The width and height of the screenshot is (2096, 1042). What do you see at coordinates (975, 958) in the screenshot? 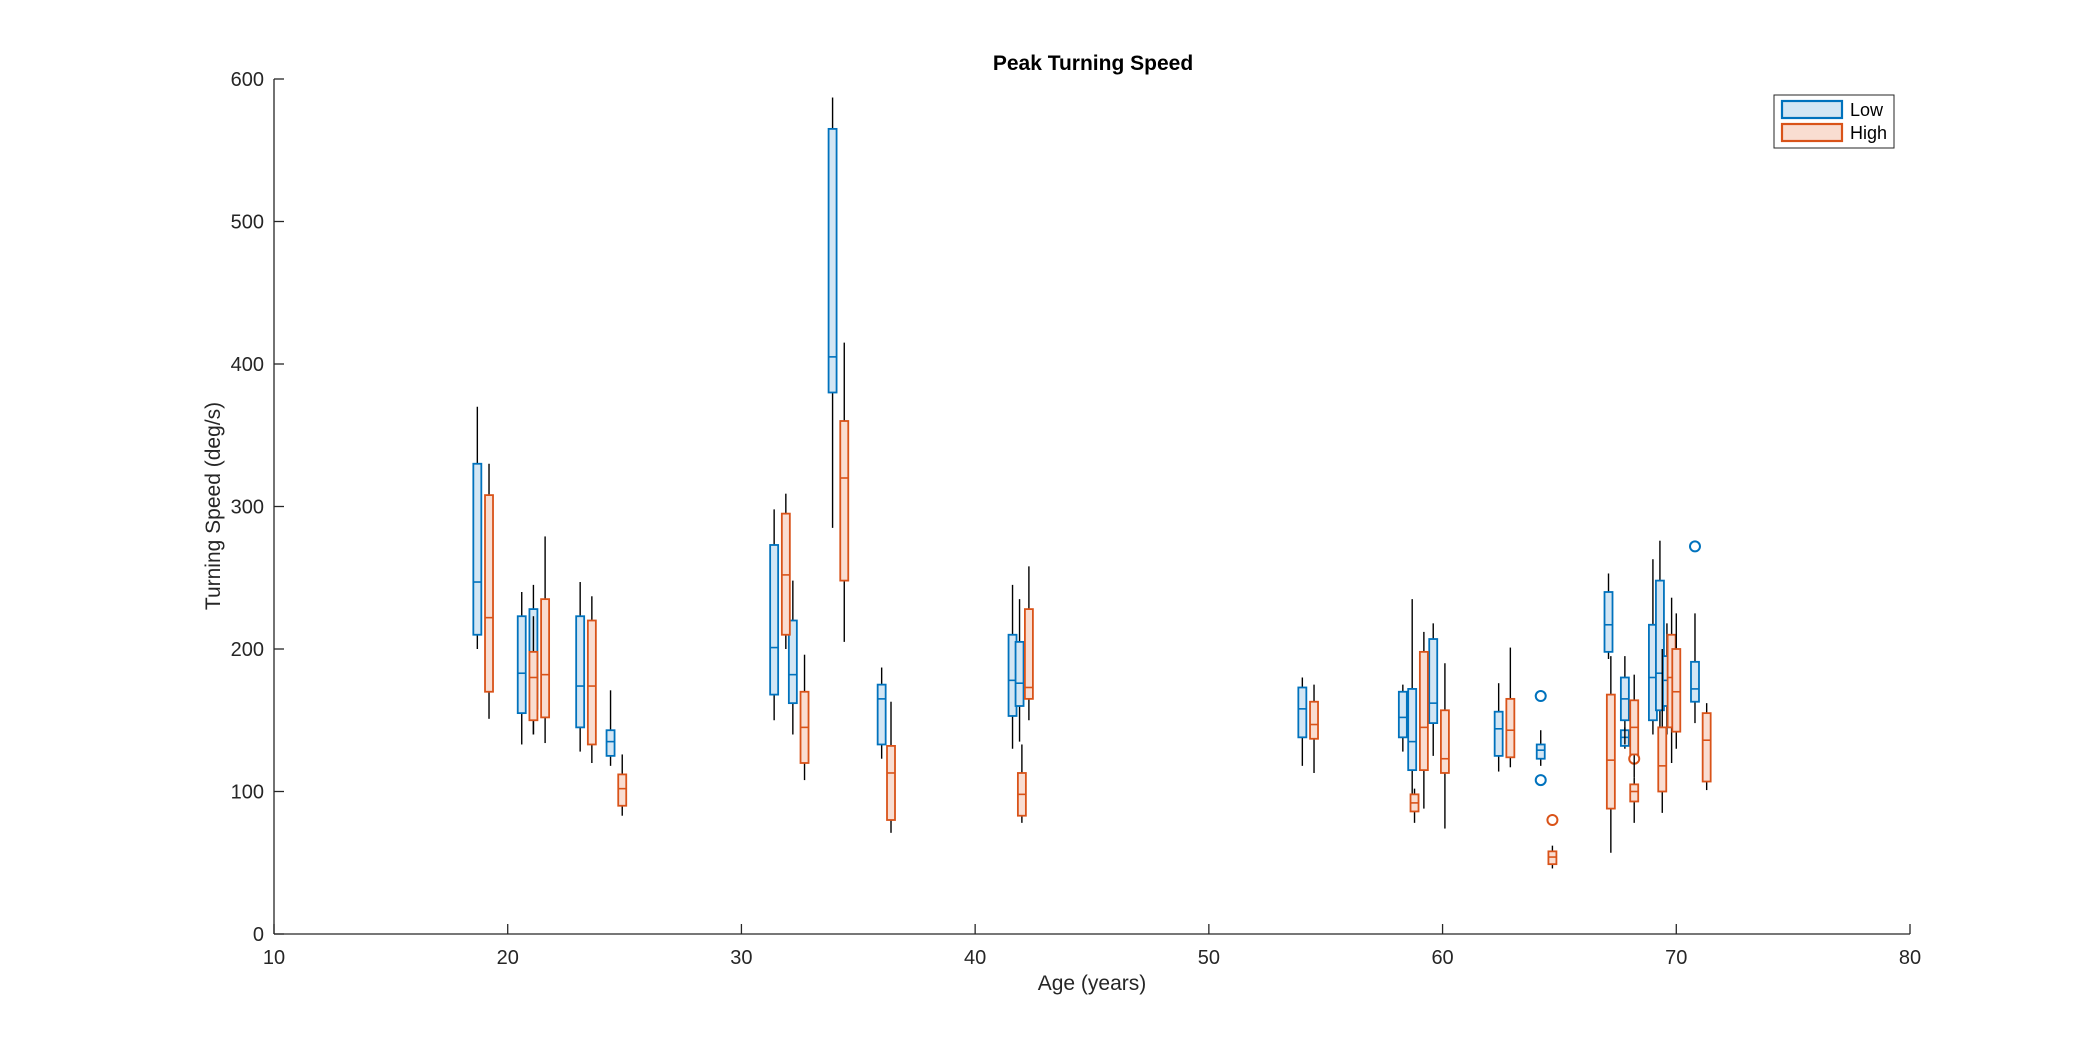
I see `x-tick-label: 40` at bounding box center [975, 958].